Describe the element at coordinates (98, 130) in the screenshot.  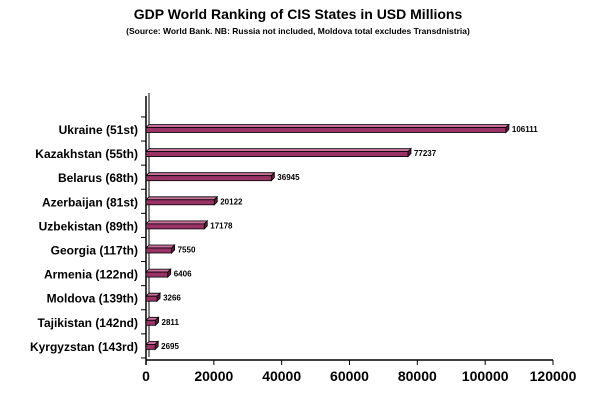
I see `category-label: Ukraine (51st)` at that location.